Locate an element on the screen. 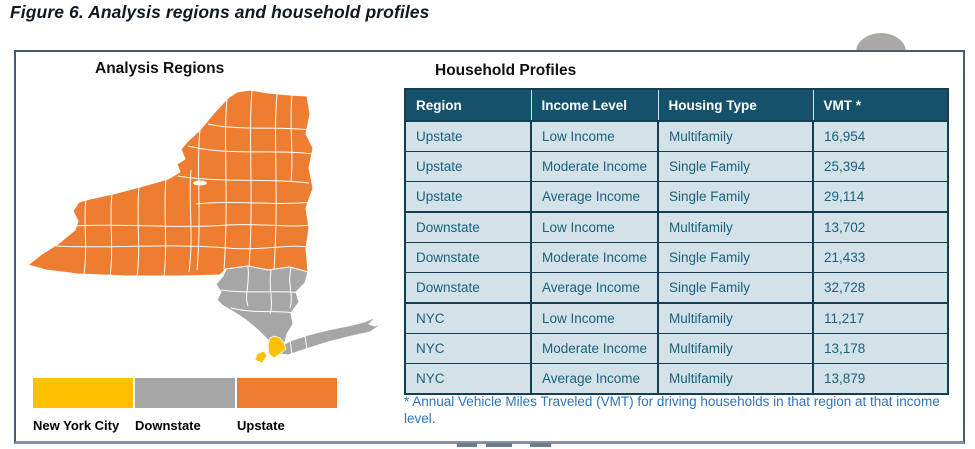 The height and width of the screenshot is (449, 975). table-row: NYC Moderate Income Multifamily 13,178 is located at coordinates (676, 348).